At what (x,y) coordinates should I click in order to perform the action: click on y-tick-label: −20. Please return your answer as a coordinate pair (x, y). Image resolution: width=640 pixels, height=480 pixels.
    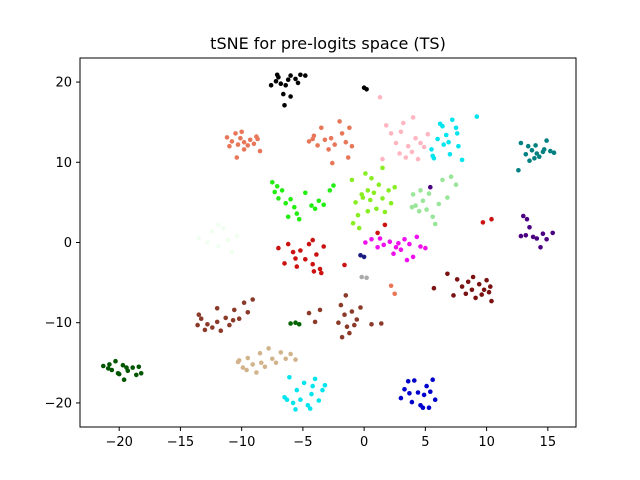
    Looking at the image, I should click on (58, 403).